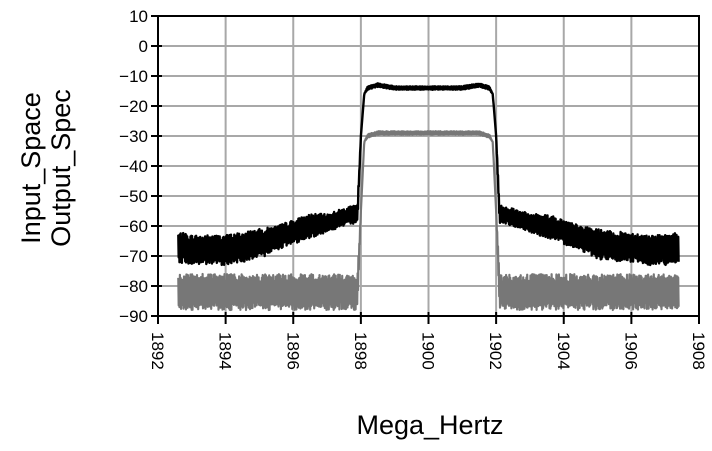 This screenshot has height=451, width=712. Describe the element at coordinates (133, 256) in the screenshot. I see `y-tick-label: −70` at that location.